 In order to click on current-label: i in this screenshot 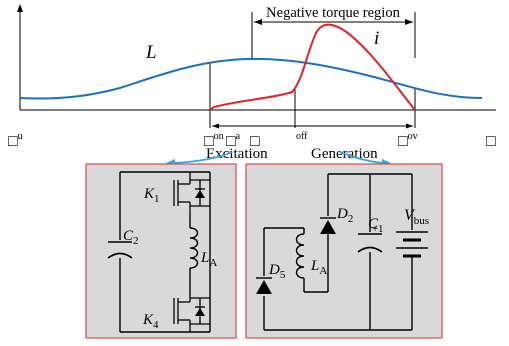, I will do `click(376, 38)`.